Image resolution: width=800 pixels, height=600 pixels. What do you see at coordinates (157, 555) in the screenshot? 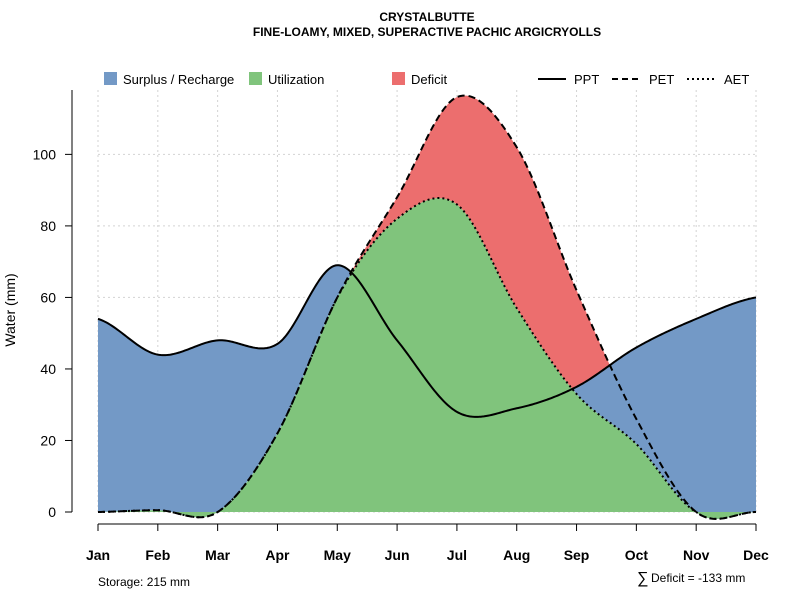
I see `x-tick-label-feb: Feb` at bounding box center [157, 555].